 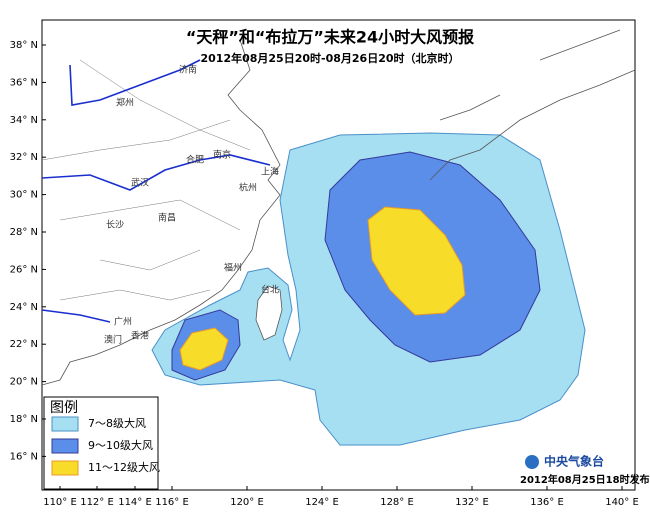 What do you see at coordinates (472, 502) in the screenshot?
I see `longitude-label: 132° E` at bounding box center [472, 502].